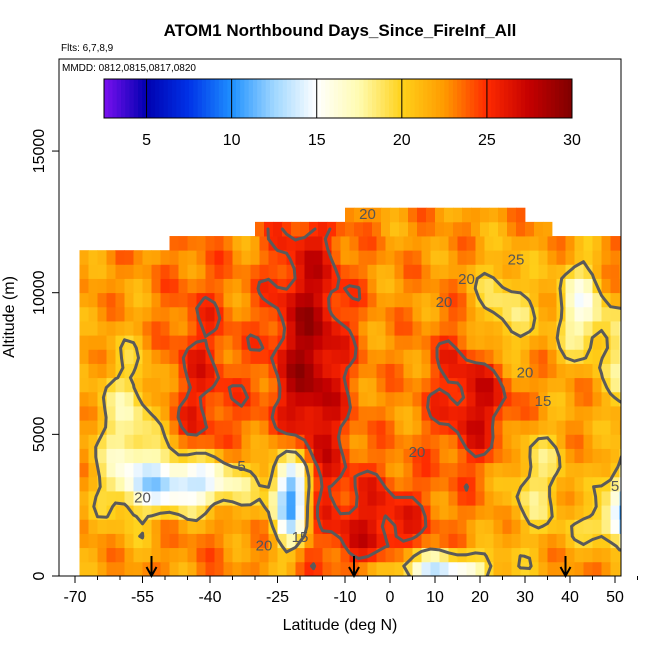 This screenshot has height=650, width=650. Describe the element at coordinates (543, 401) in the screenshot. I see `contour-label: 15` at that location.